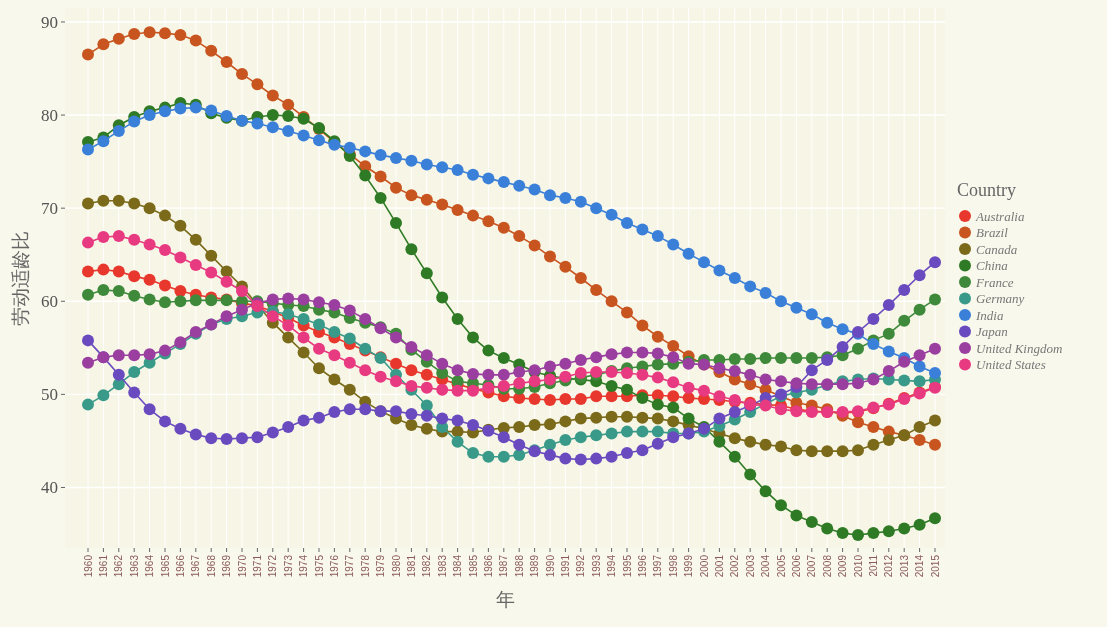 Image resolution: width=1107 pixels, height=627 pixels. Describe the element at coordinates (627, 566) in the screenshot. I see `x-tick-label: 1995` at that location.